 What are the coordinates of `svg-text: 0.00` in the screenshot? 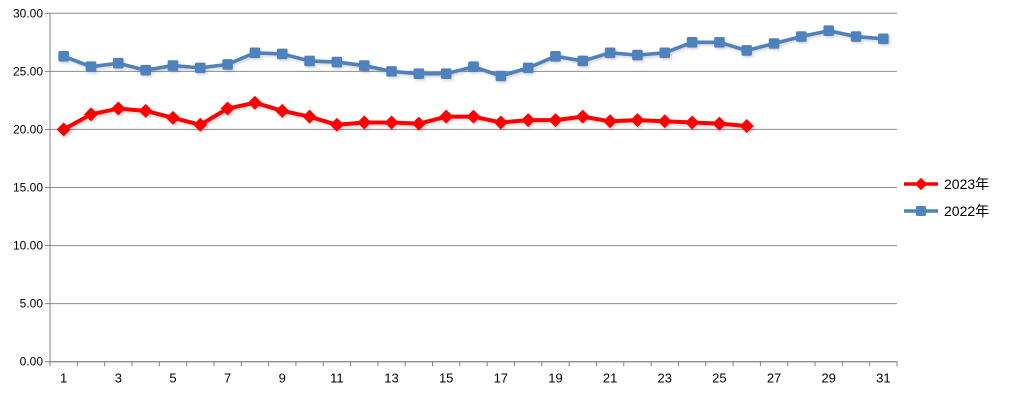 It's located at (32, 362).